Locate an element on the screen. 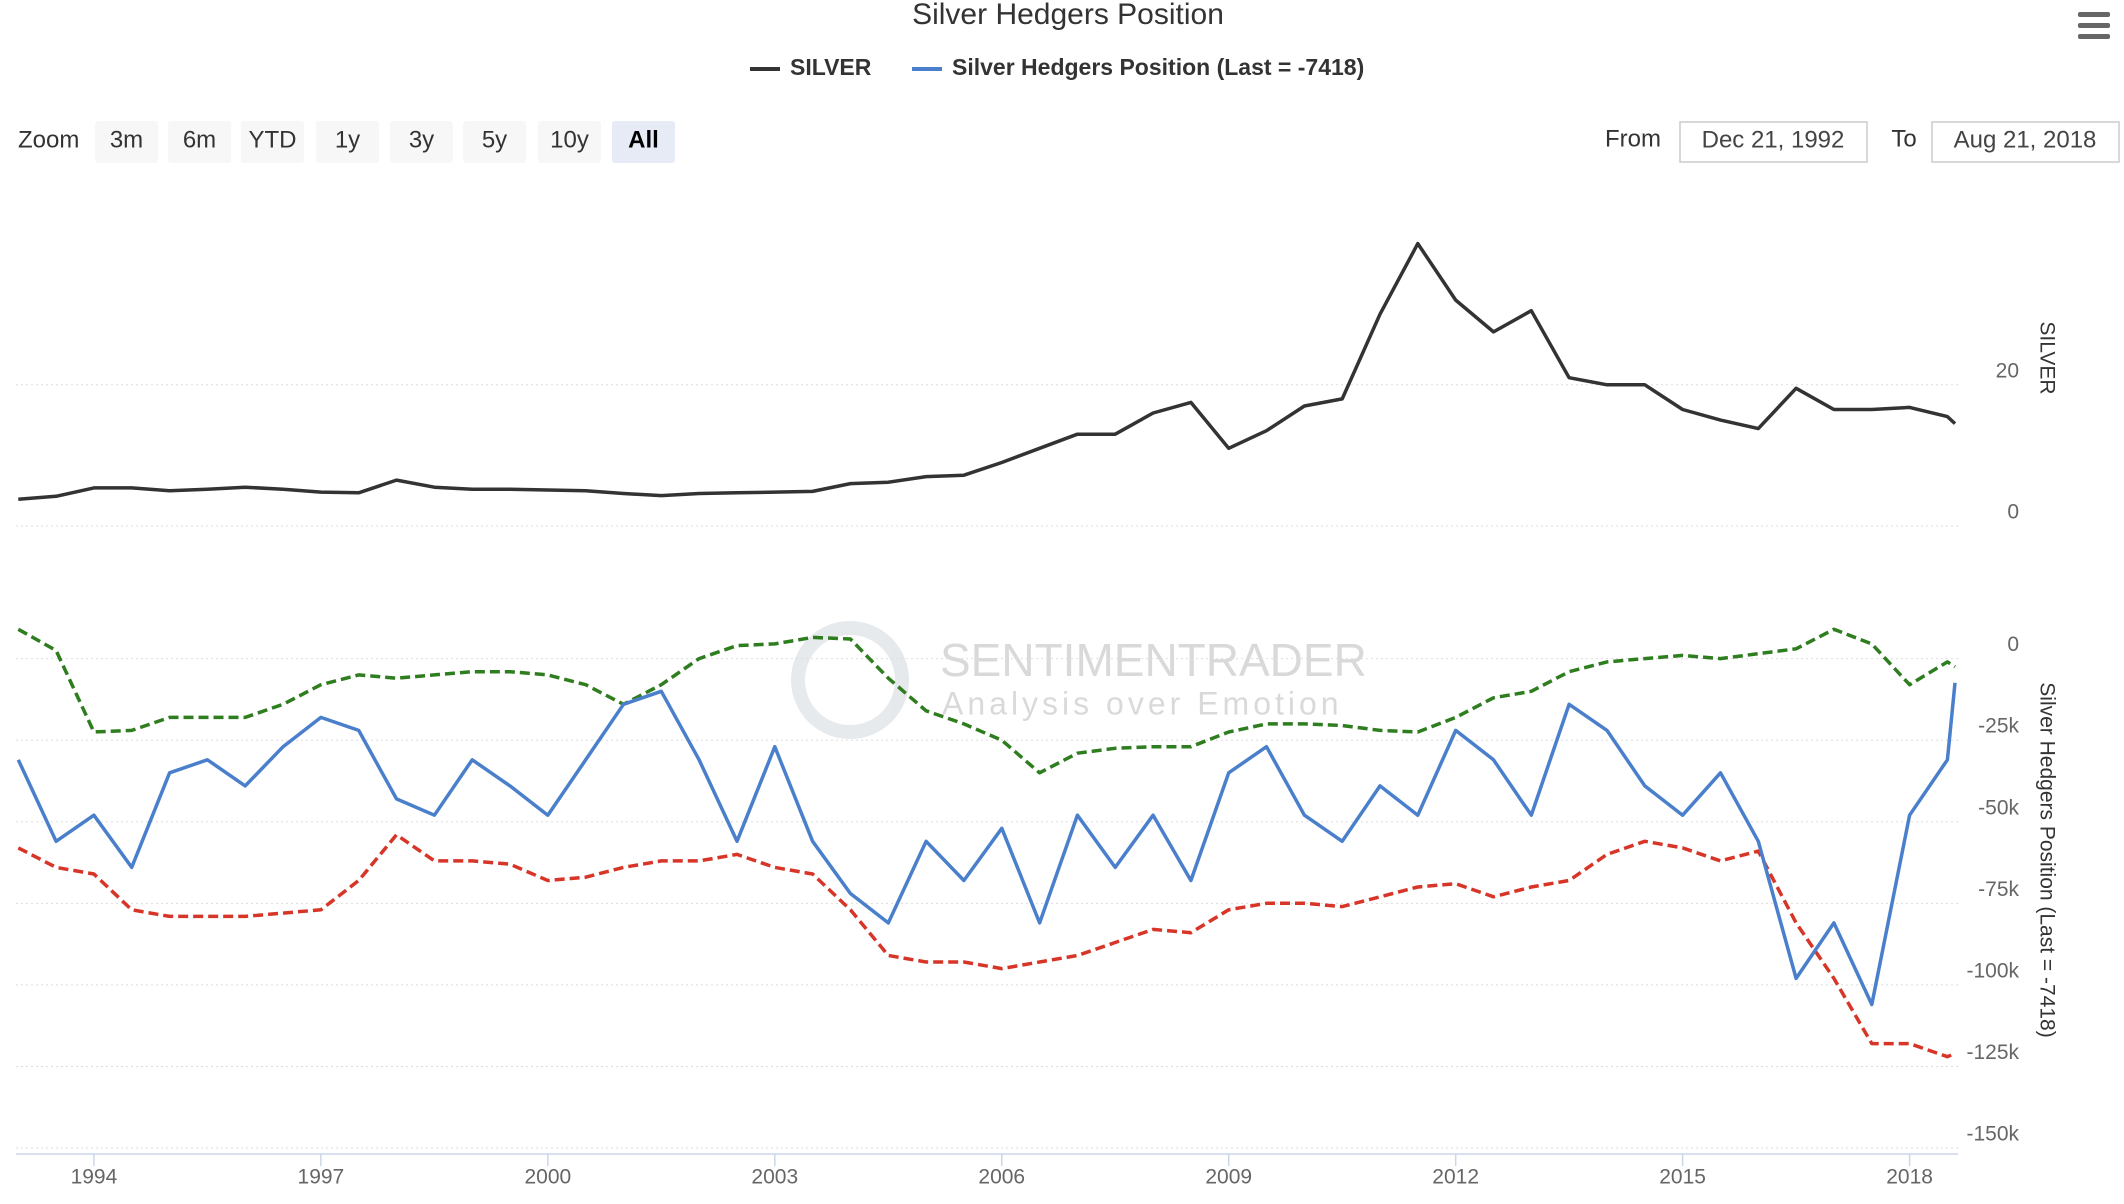  to-label: To is located at coordinates (1903, 138).